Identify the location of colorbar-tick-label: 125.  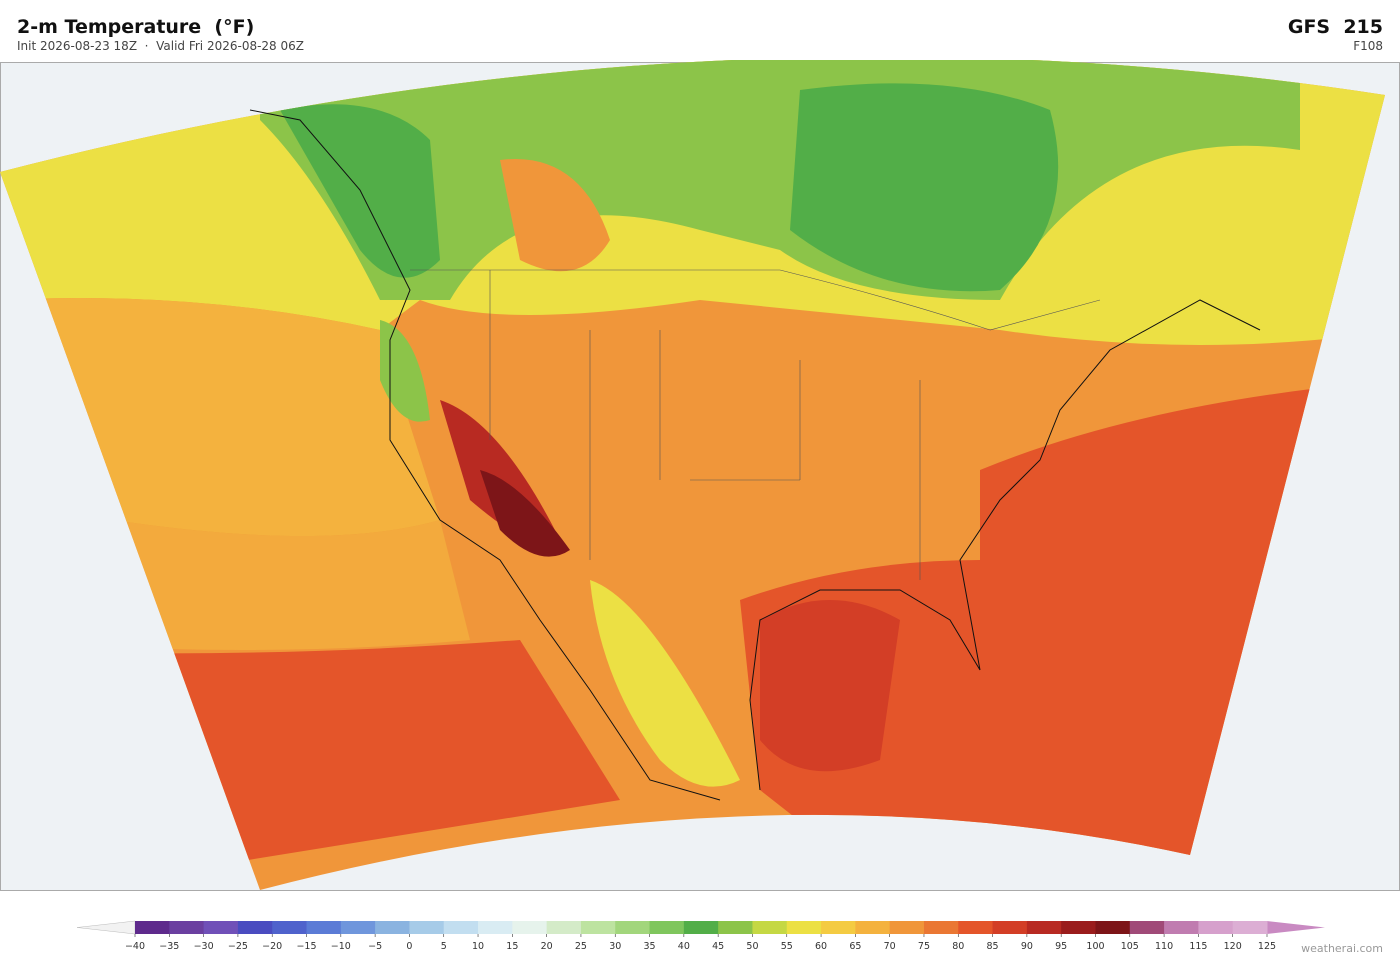
(1267, 946).